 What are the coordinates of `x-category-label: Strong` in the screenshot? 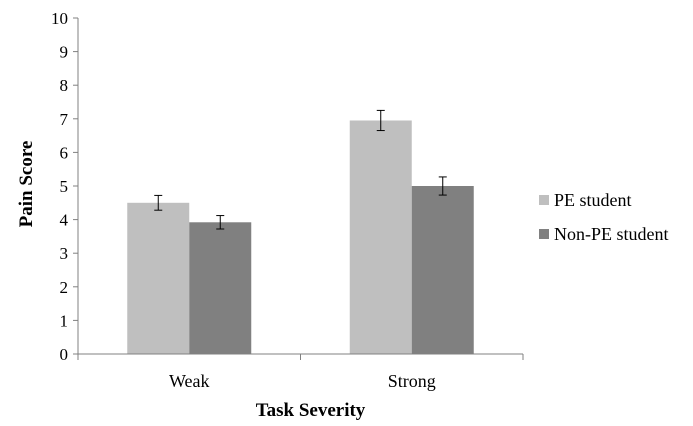 It's located at (412, 381).